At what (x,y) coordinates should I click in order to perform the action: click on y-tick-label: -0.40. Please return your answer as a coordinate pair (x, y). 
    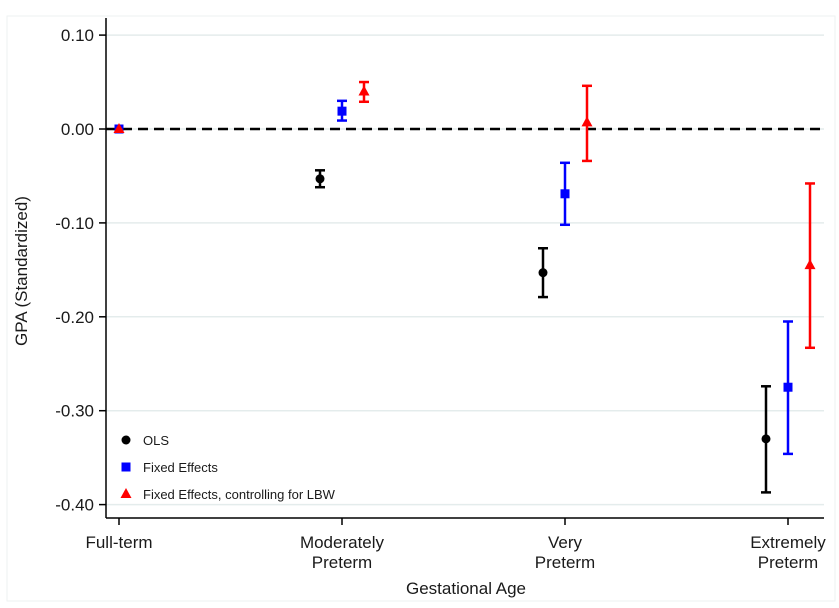
    Looking at the image, I should click on (74, 505).